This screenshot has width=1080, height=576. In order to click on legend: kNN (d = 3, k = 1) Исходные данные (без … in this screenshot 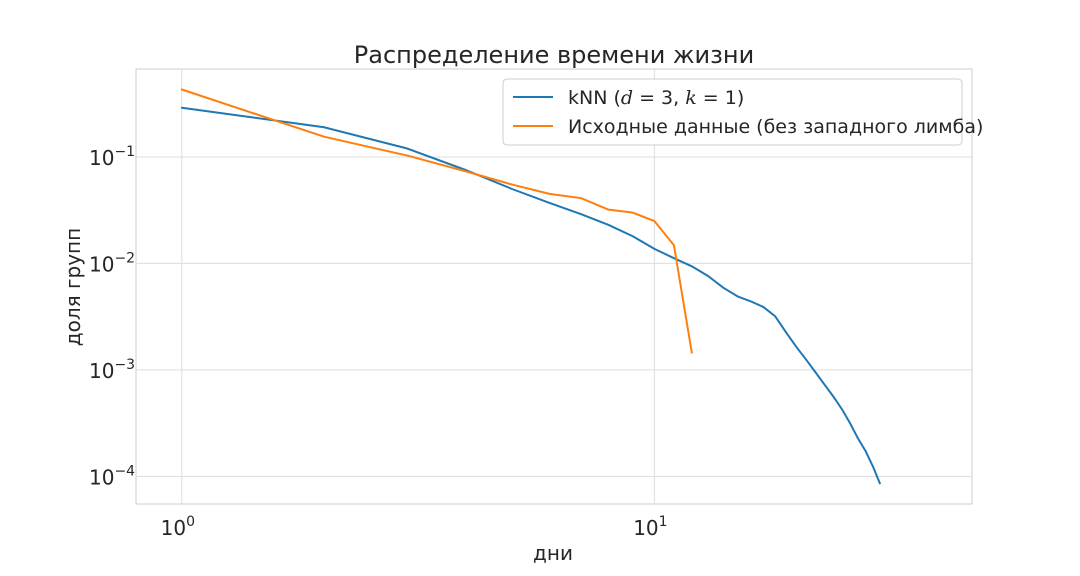, I will do `click(742, 112)`.